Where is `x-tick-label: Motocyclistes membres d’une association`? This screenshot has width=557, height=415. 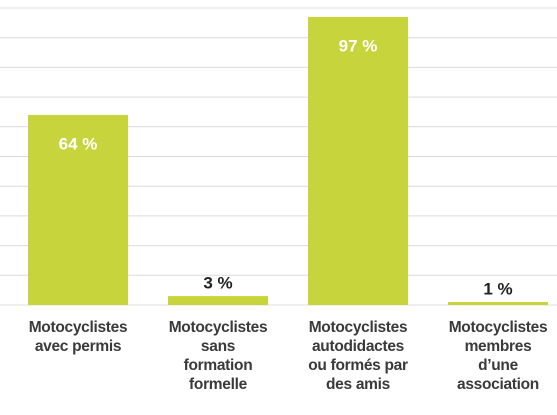 x-tick-label: Motocyclistes membres d’une association is located at coordinates (498, 356).